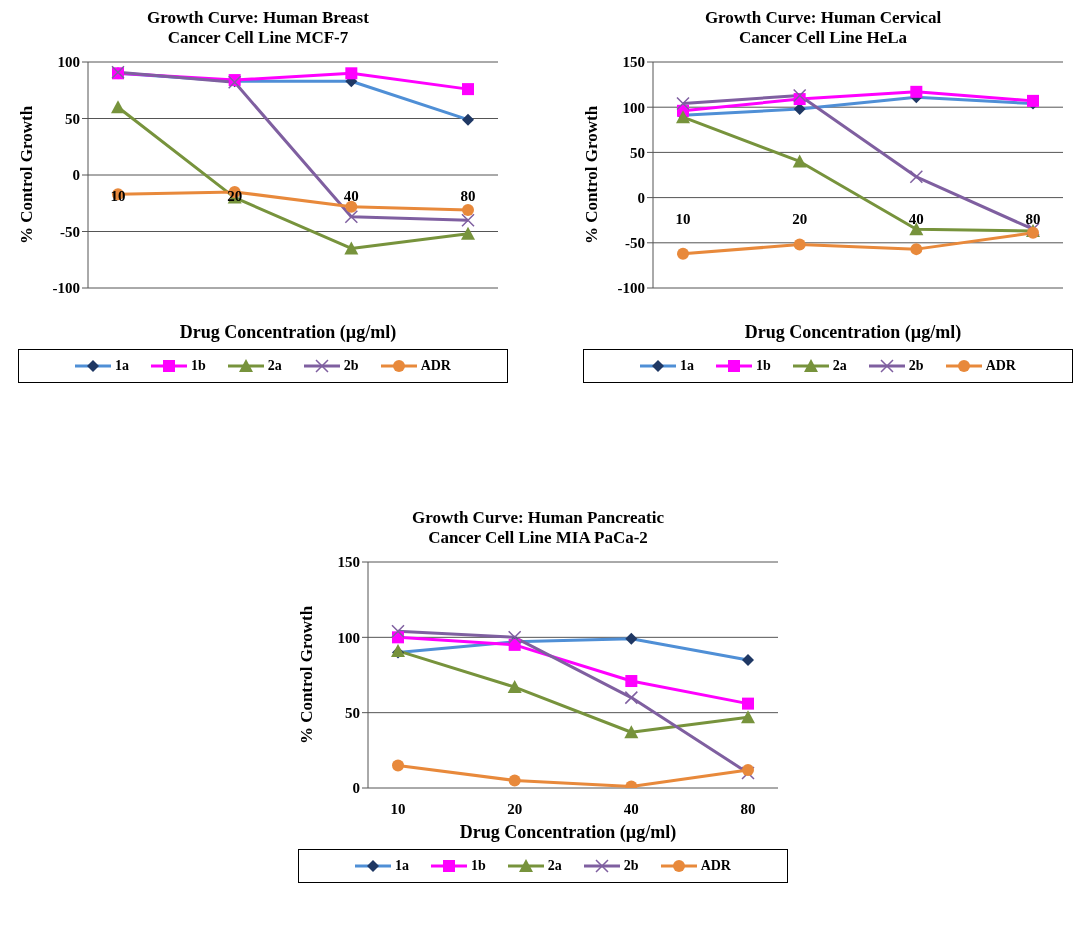 This screenshot has width=1089, height=951. I want to click on chart-title: Growth Curve: Human Breast Cancer Cell Line MCF-7, so click(258, 28).